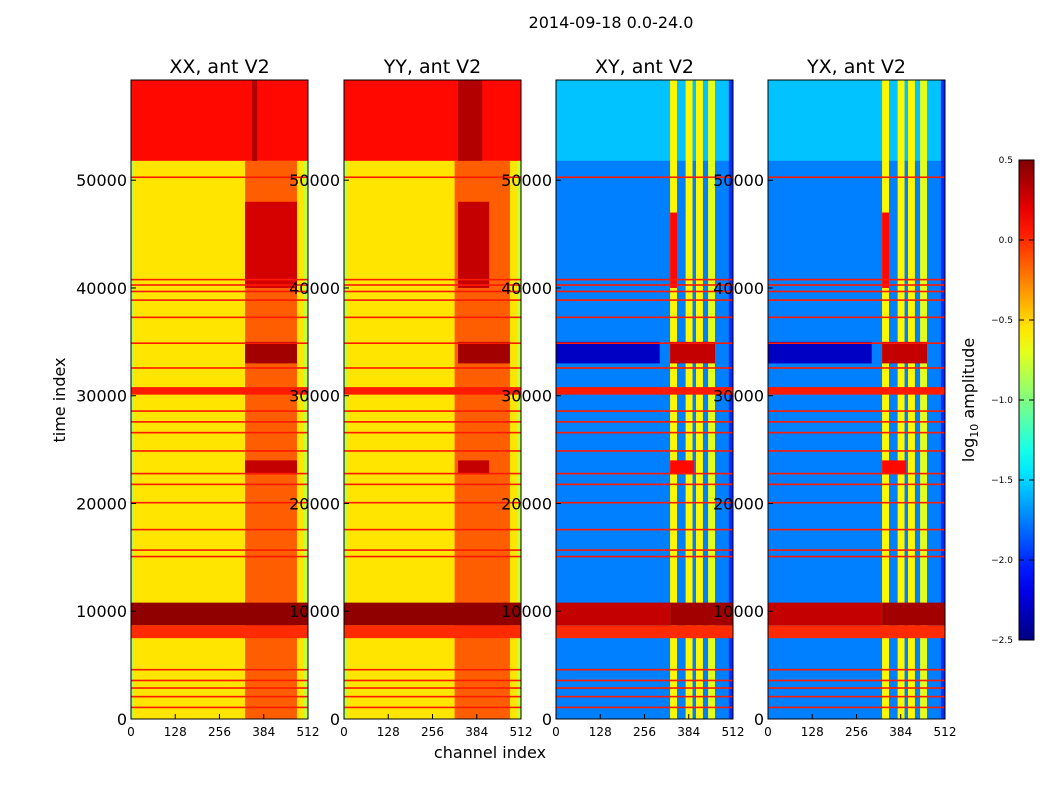  Describe the element at coordinates (432, 67) in the screenshot. I see `panel-title: YY, ant V2` at that location.